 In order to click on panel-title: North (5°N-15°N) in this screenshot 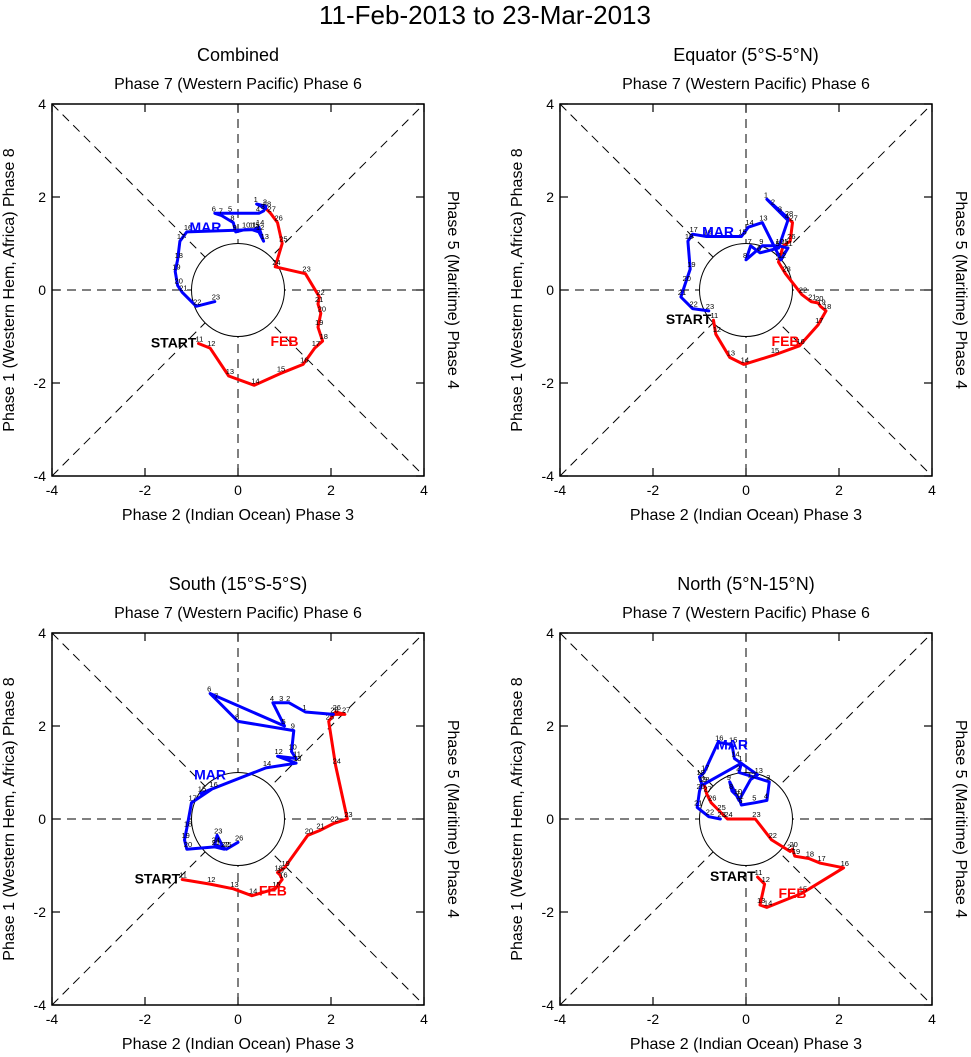, I will do `click(745, 584)`.